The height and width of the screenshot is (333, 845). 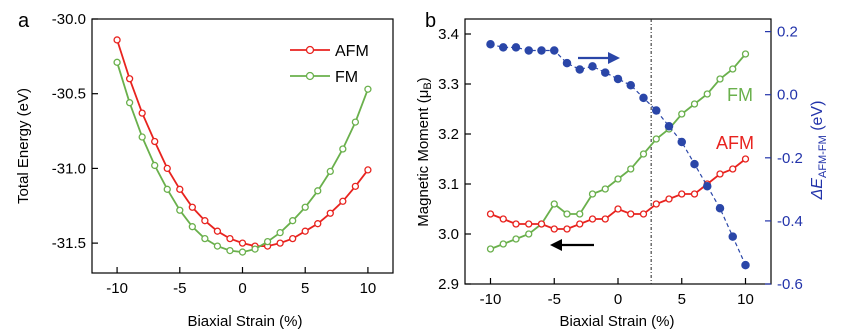 What do you see at coordinates (454, 159) in the screenshot?
I see `panel-b-y-ticks-left: 2.9 3.0 3.1 3.2 3.3 3.4` at bounding box center [454, 159].